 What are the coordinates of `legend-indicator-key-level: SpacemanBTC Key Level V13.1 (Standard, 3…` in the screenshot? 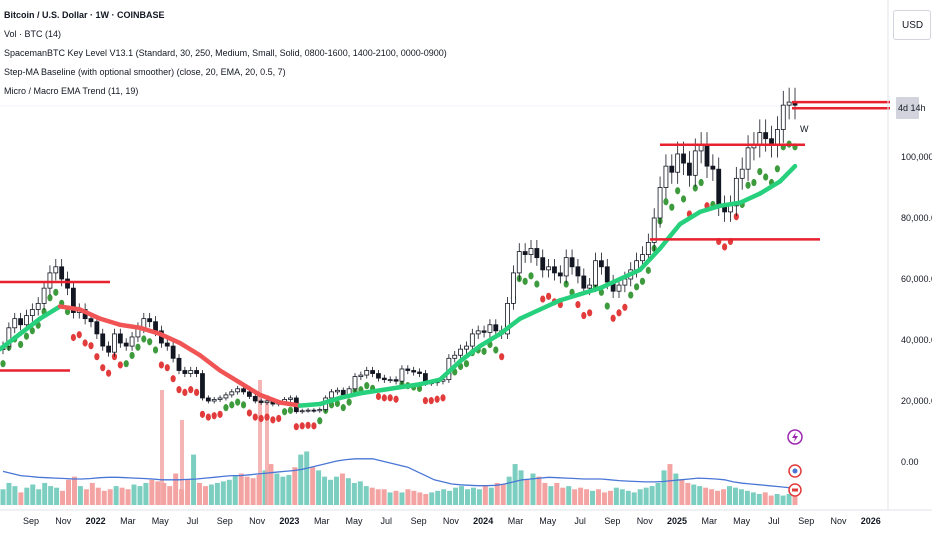 It's located at (225, 53).